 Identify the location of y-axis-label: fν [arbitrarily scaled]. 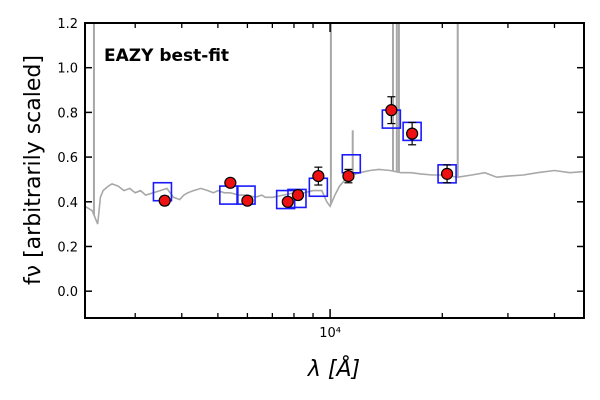
(33, 170).